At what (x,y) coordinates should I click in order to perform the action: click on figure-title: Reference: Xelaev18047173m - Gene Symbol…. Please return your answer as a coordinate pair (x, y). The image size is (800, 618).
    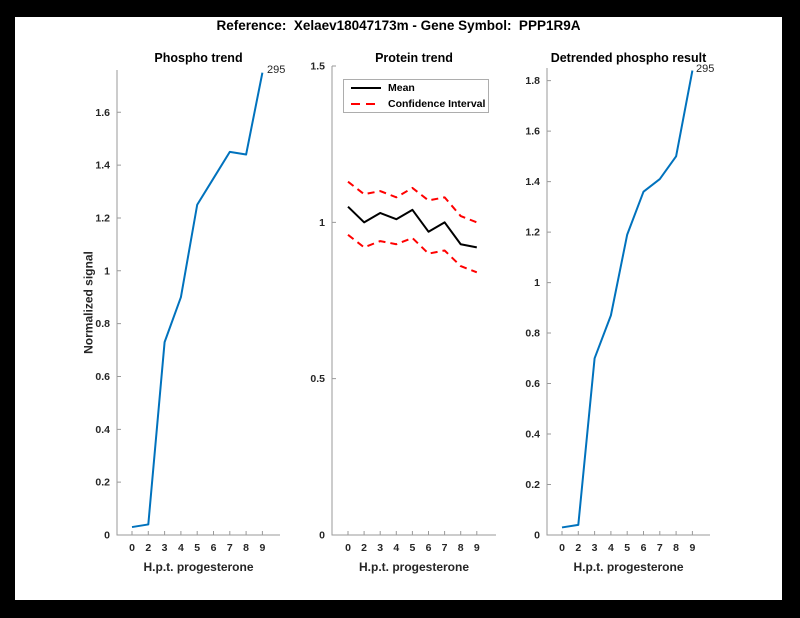
    Looking at the image, I should click on (398, 25).